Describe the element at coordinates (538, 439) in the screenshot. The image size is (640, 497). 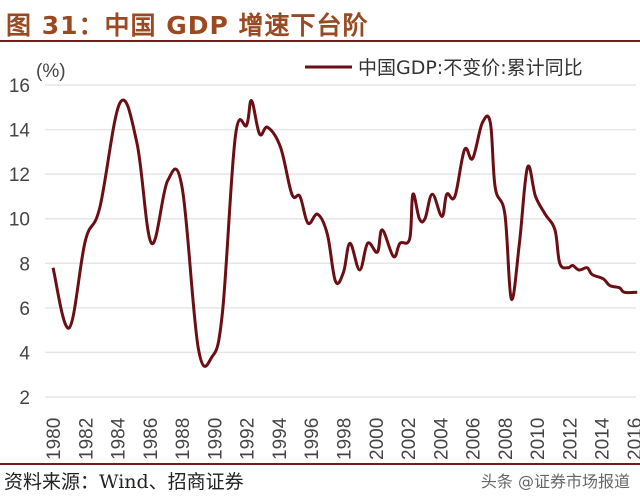
I see `x-tick-label: 2010` at that location.